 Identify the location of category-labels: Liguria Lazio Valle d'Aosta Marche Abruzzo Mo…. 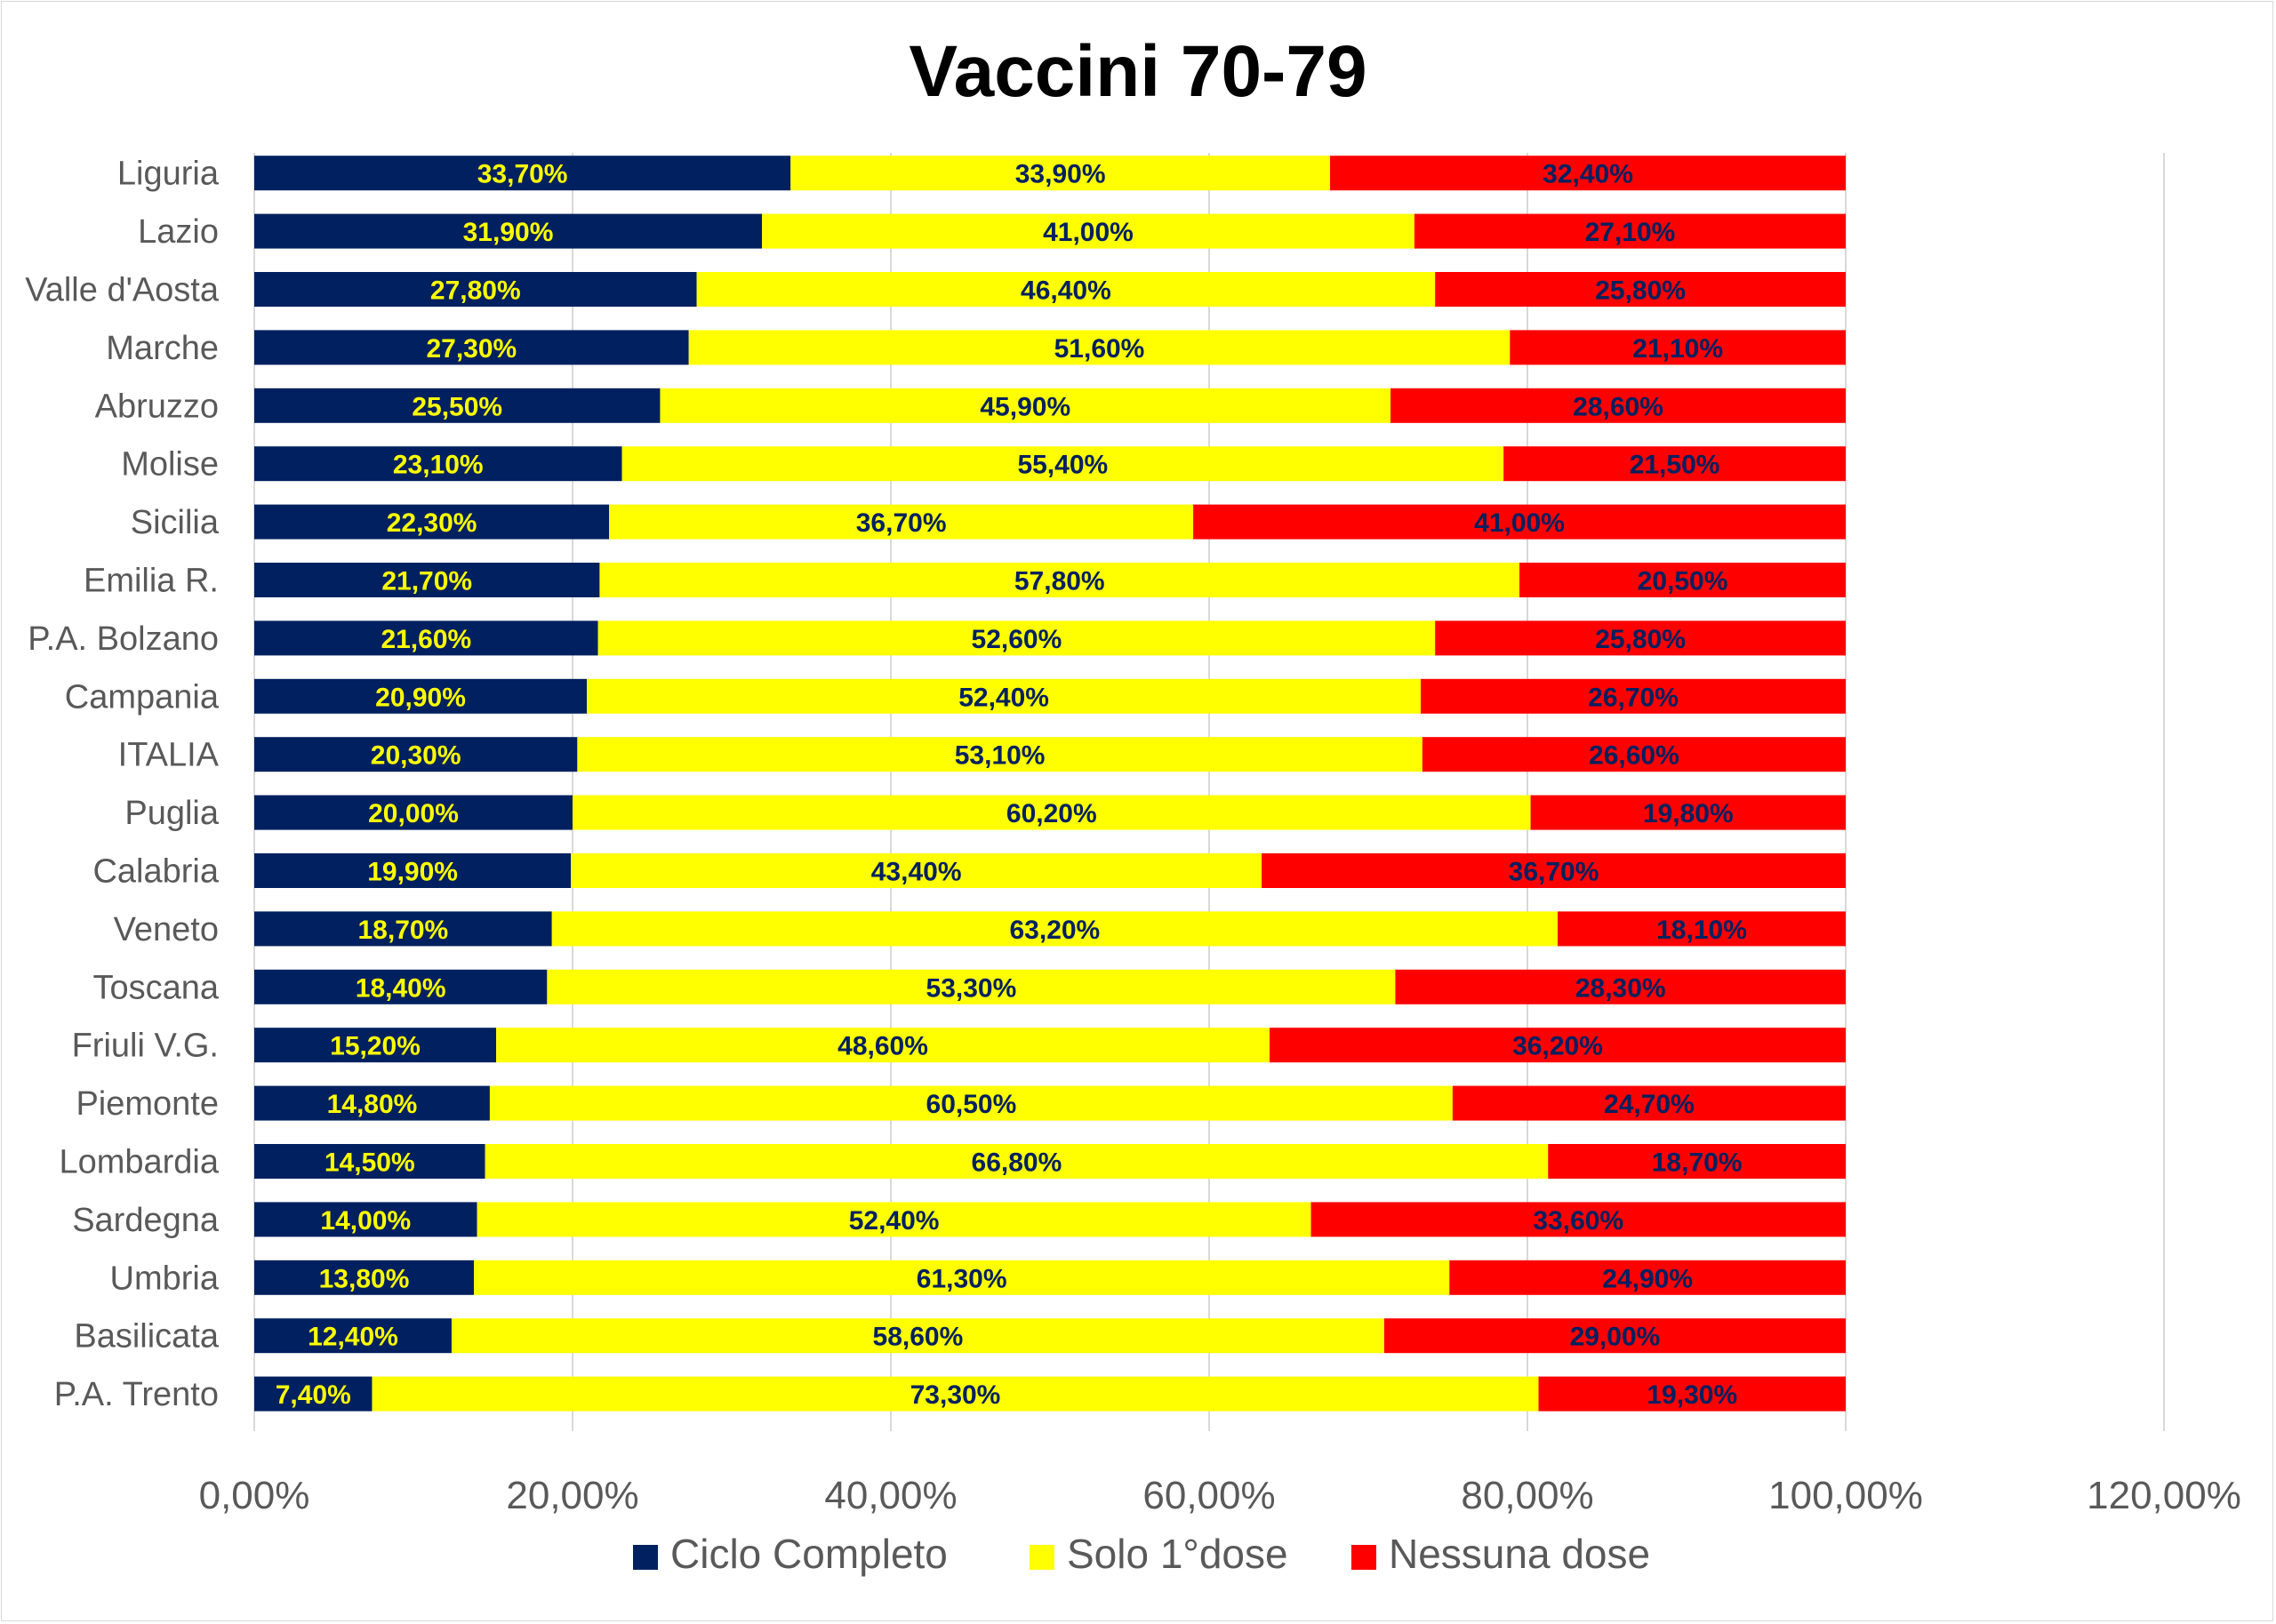
(122, 784).